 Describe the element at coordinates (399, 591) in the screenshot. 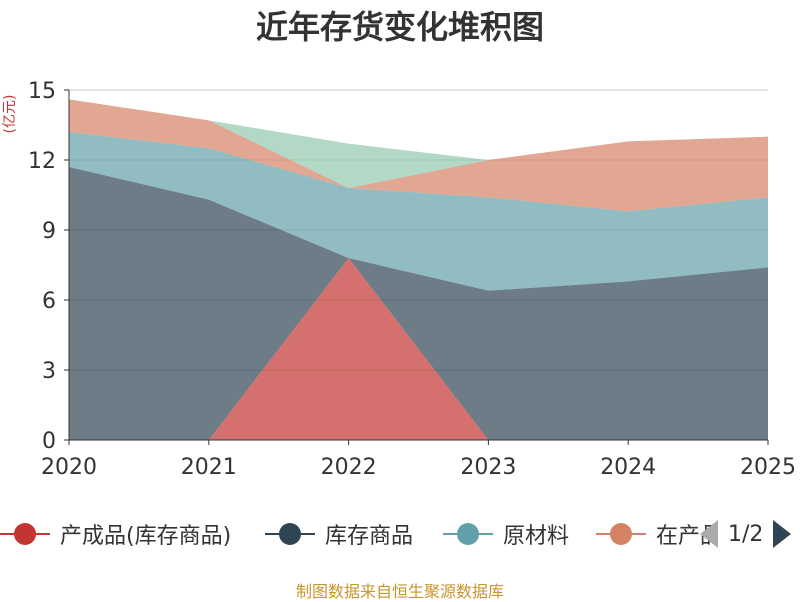

I see `data-source-note: 制图数据来自恒生聚源数据库` at that location.